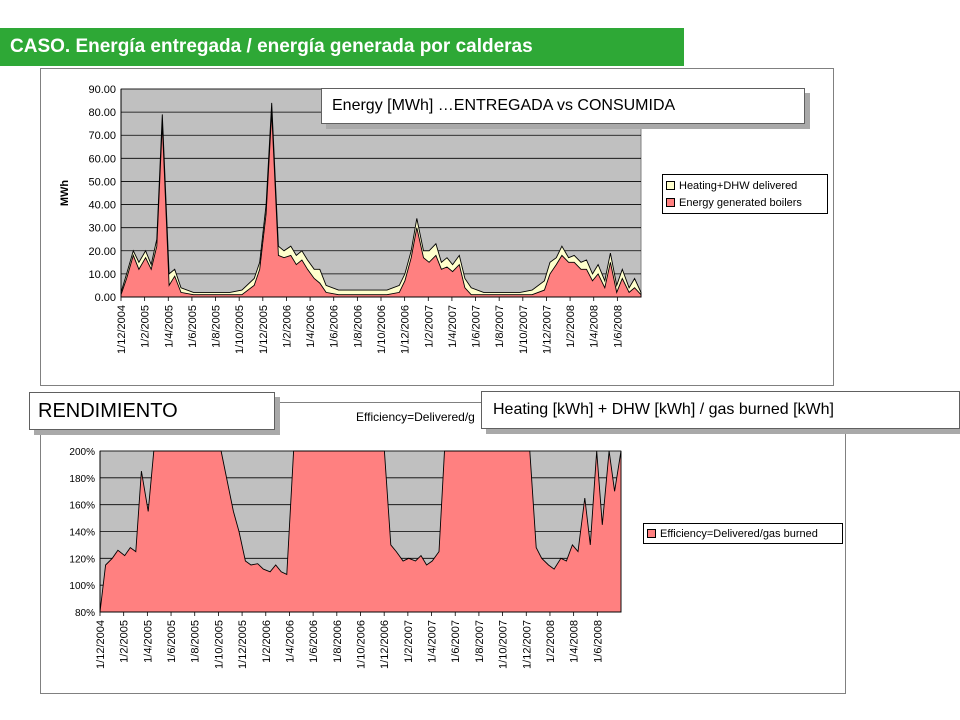  What do you see at coordinates (102, 90) in the screenshot?
I see `y-tick-label-0-9: 90.00` at bounding box center [102, 90].